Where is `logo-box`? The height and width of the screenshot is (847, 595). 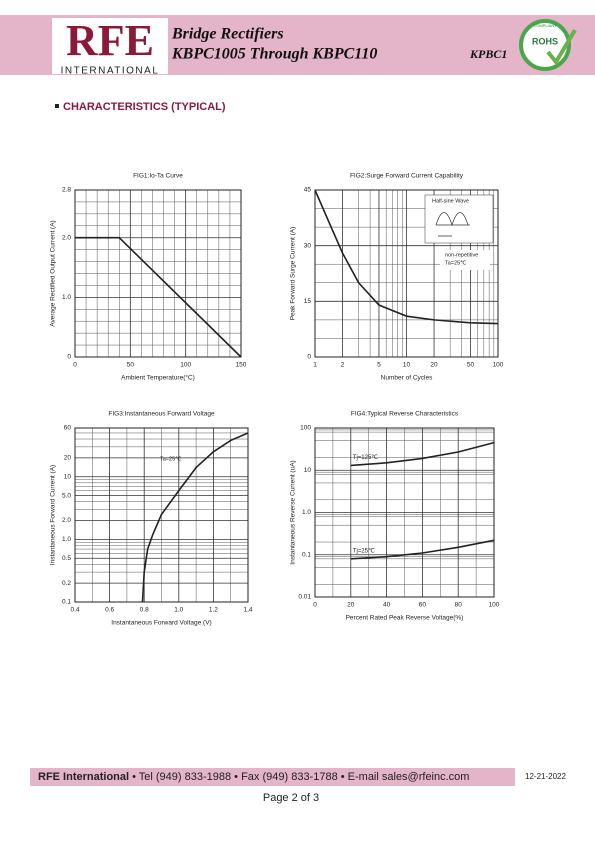
logo-box is located at coordinates (110, 46).